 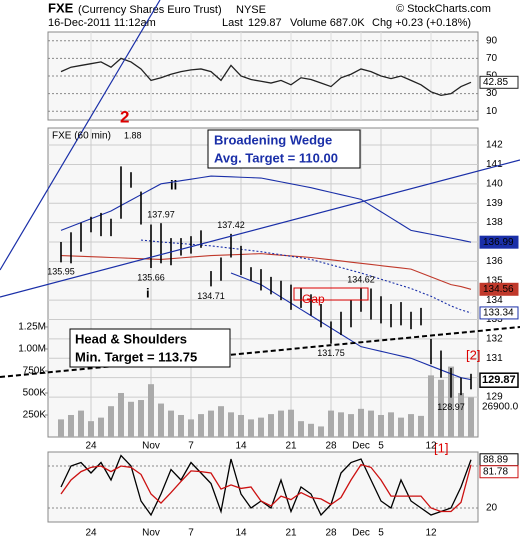 What do you see at coordinates (492, 58) in the screenshot?
I see `y-tick-label: 70` at bounding box center [492, 58].